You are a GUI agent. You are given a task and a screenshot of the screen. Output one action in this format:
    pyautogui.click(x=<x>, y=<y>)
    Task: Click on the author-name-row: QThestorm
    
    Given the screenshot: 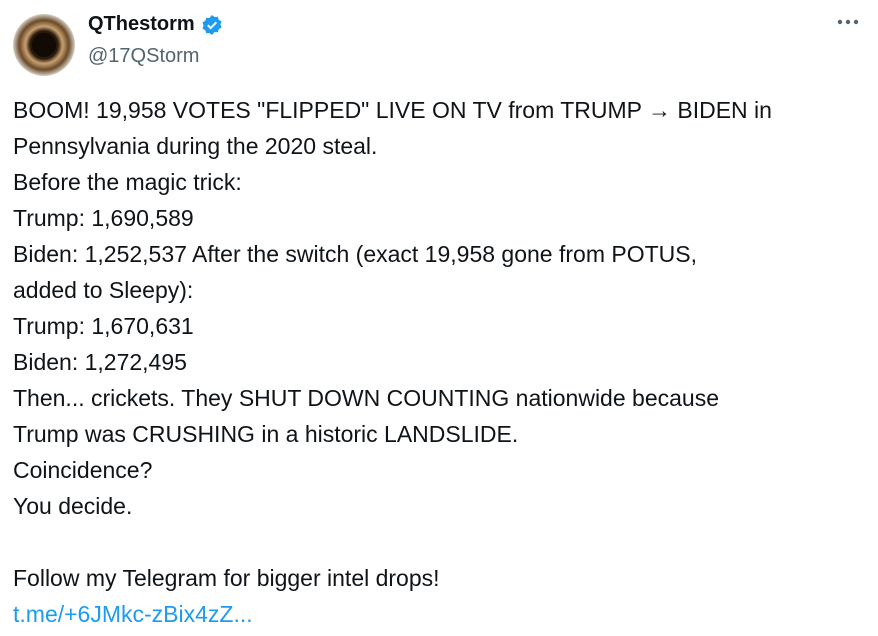 What is the action you would take?
    pyautogui.click(x=155, y=24)
    